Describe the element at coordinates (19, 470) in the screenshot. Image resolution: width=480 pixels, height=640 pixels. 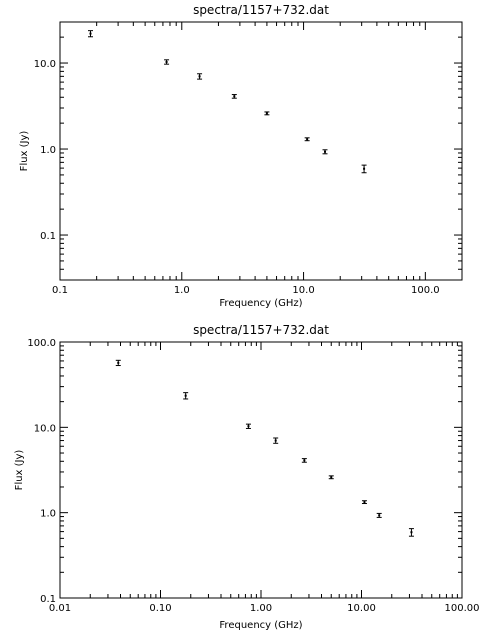
I see `chart-bottom-y-axis-label: Flux (Jy)` at that location.